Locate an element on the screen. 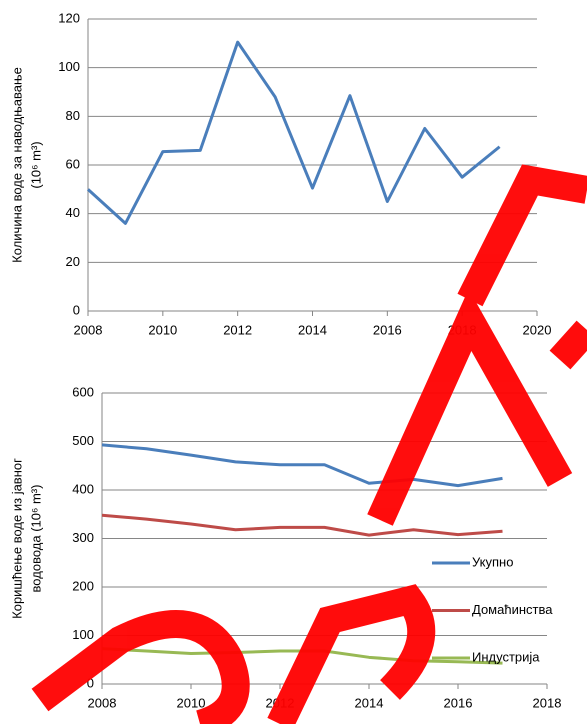 This screenshot has width=587, height=724. x-tick-label: 2012 is located at coordinates (237, 329).